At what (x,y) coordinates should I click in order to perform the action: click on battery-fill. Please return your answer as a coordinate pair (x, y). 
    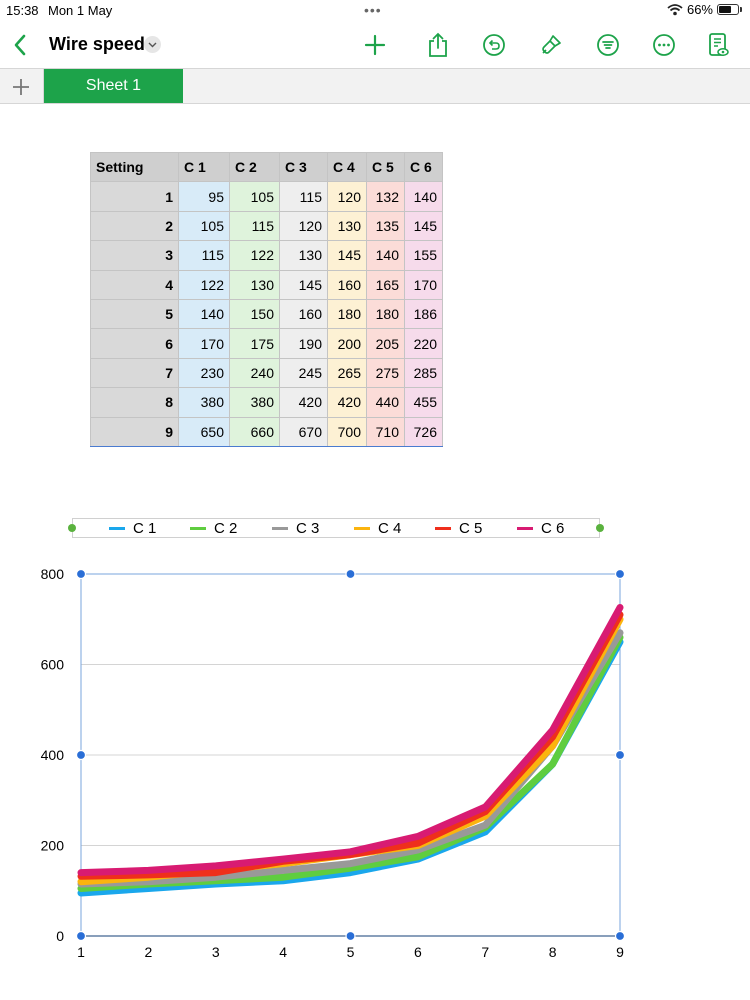
    Looking at the image, I should click on (725, 9).